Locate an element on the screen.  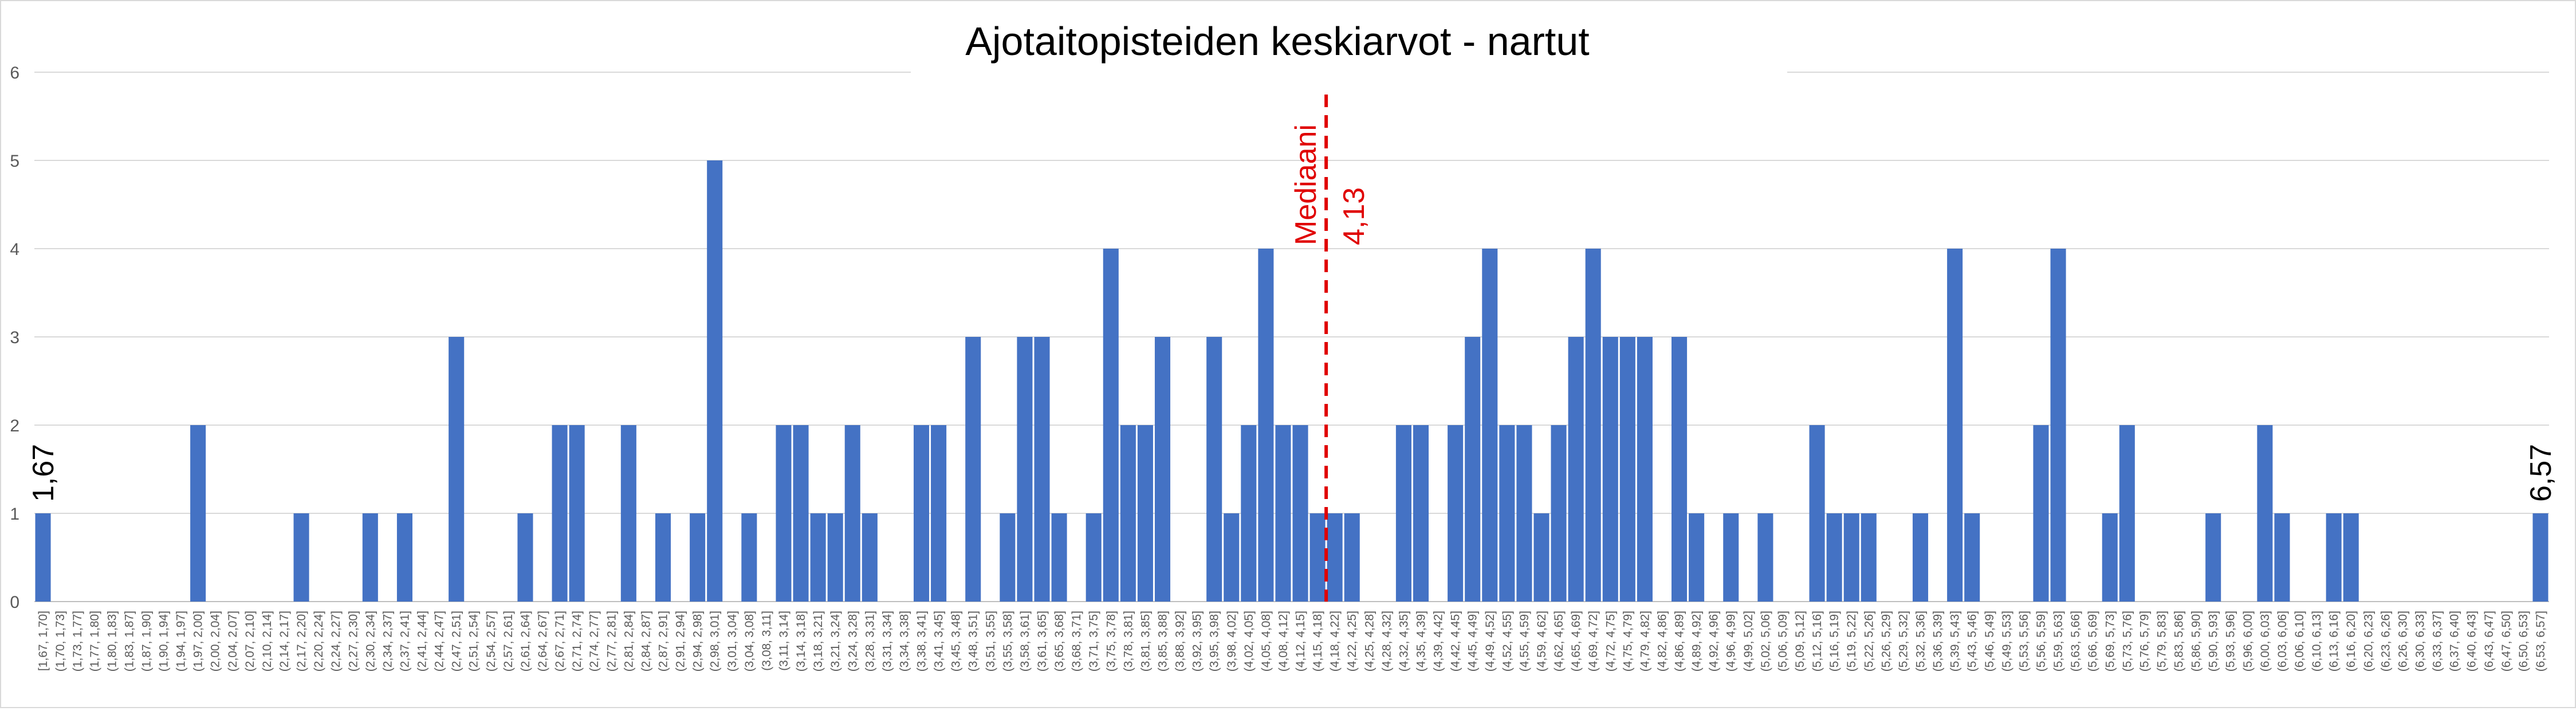
x-tick-label: (3,08, 3,11] is located at coordinates (766, 641).